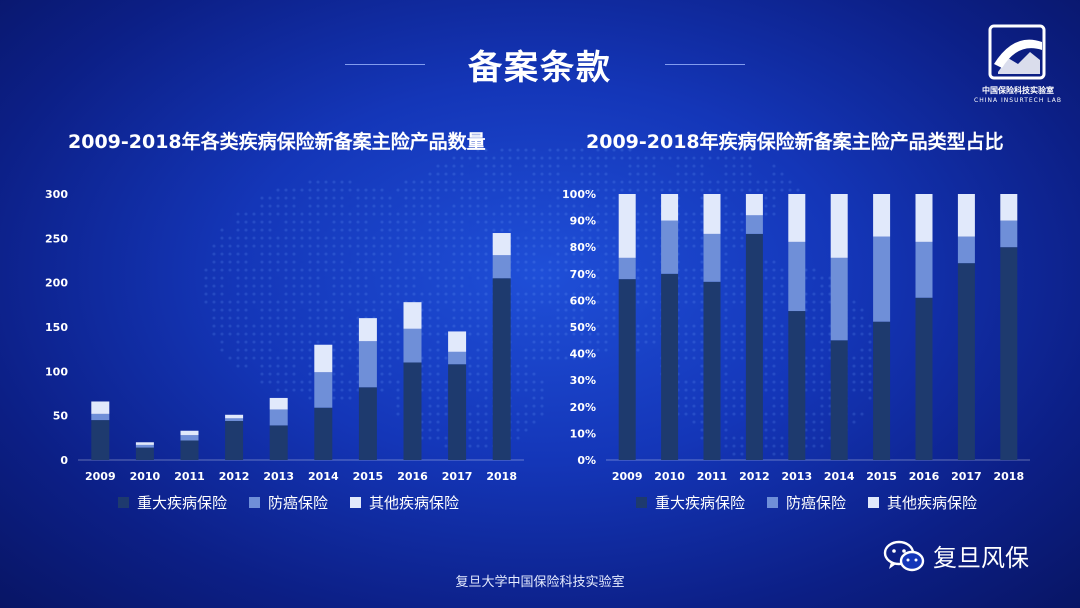 This screenshot has width=1080, height=608. What do you see at coordinates (189, 438) in the screenshot?
I see `bar-cancer-2011` at bounding box center [189, 438].